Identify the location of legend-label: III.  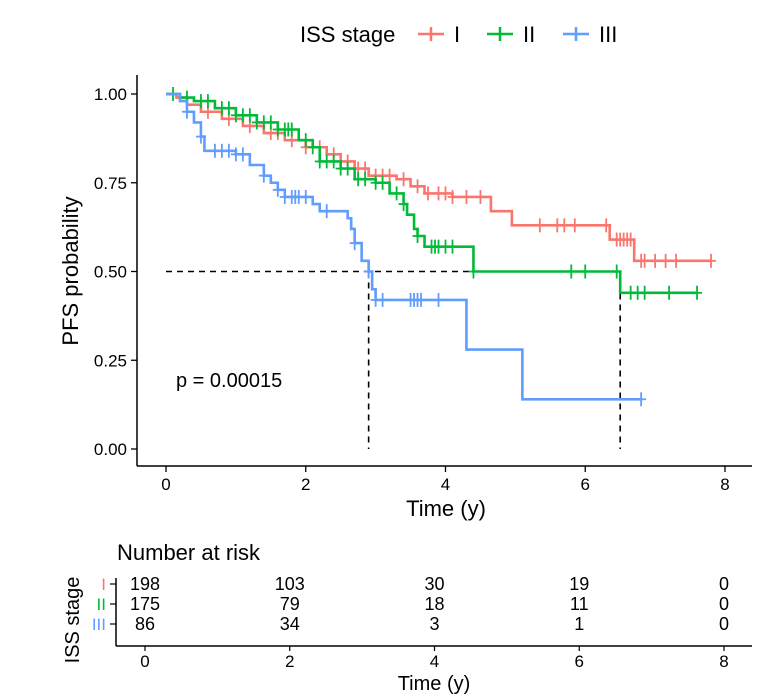
(608, 34).